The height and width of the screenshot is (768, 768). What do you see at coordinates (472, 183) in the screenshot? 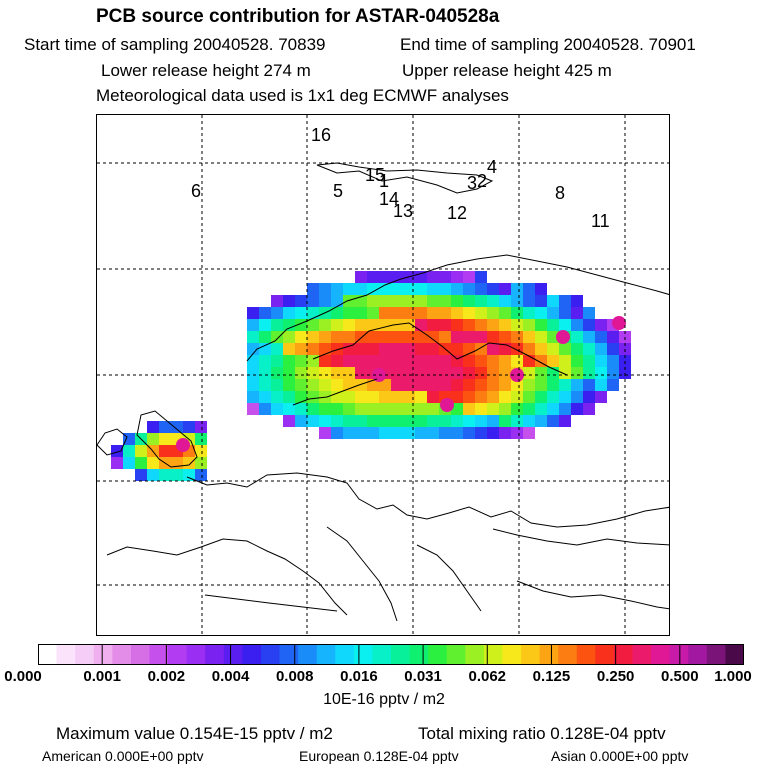
I see `point-label: 3` at bounding box center [472, 183].